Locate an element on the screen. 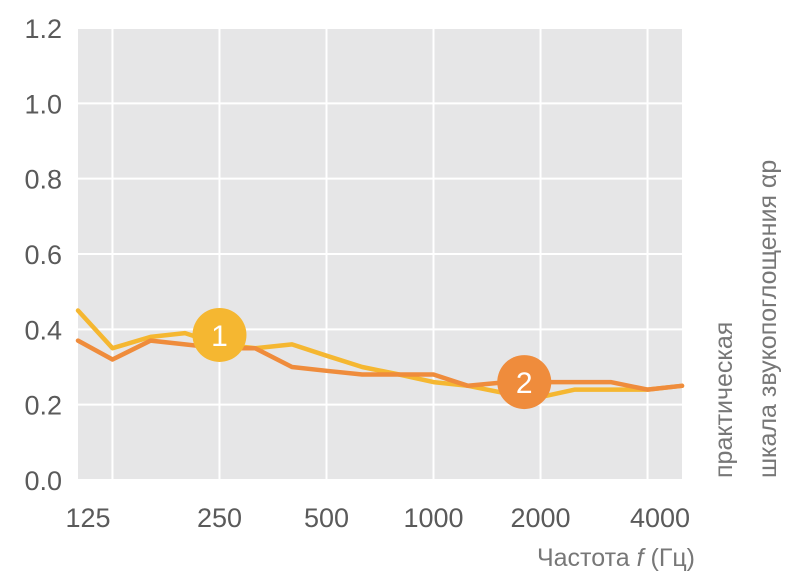 The image size is (790, 582). x-tick-label: 250 is located at coordinates (219, 518).